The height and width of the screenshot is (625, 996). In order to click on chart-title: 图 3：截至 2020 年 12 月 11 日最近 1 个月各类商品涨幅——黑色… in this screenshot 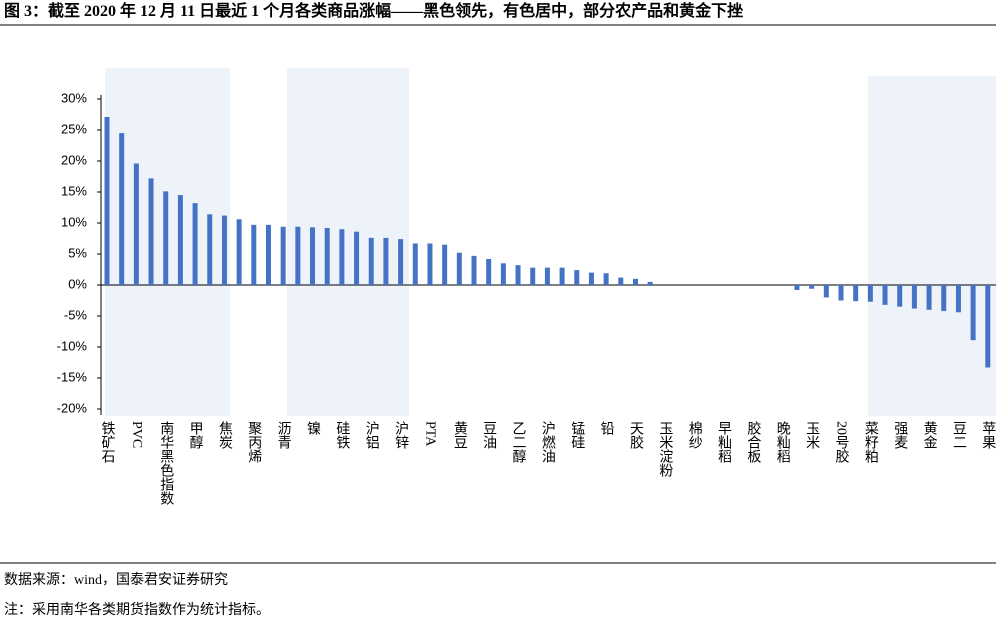, I will do `click(373, 10)`.